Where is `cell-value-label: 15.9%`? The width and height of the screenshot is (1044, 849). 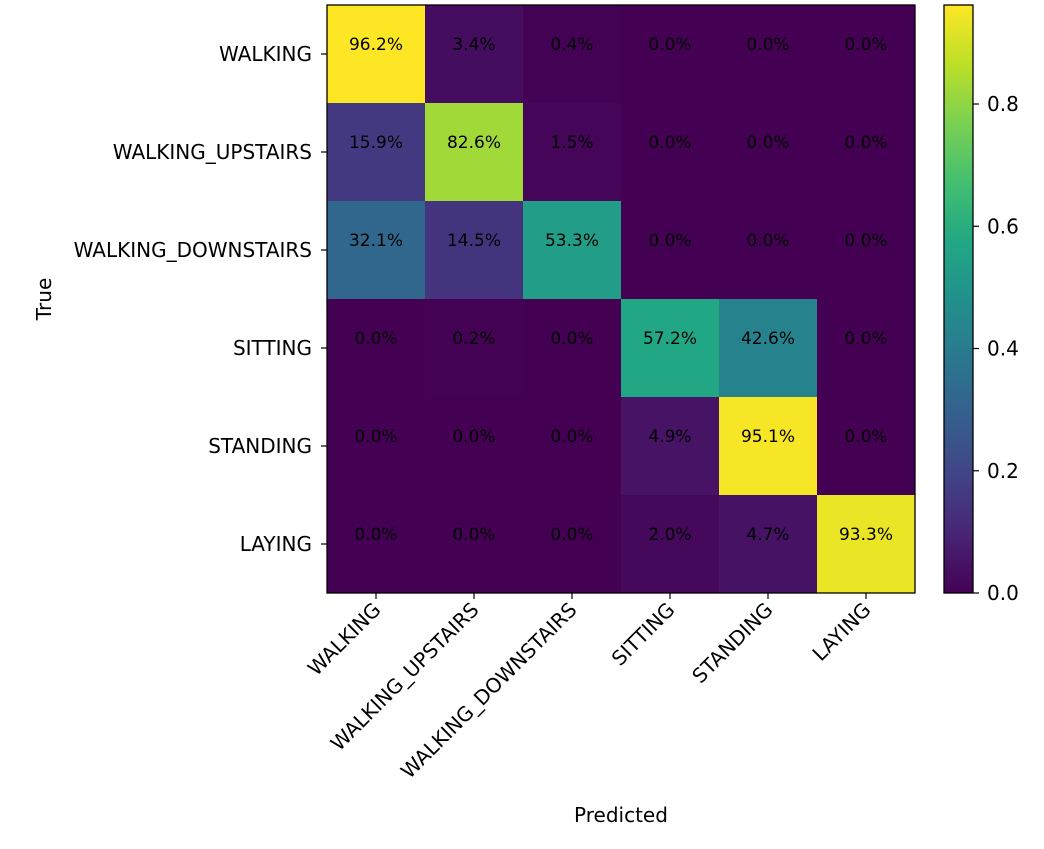 cell-value-label: 15.9% is located at coordinates (376, 143).